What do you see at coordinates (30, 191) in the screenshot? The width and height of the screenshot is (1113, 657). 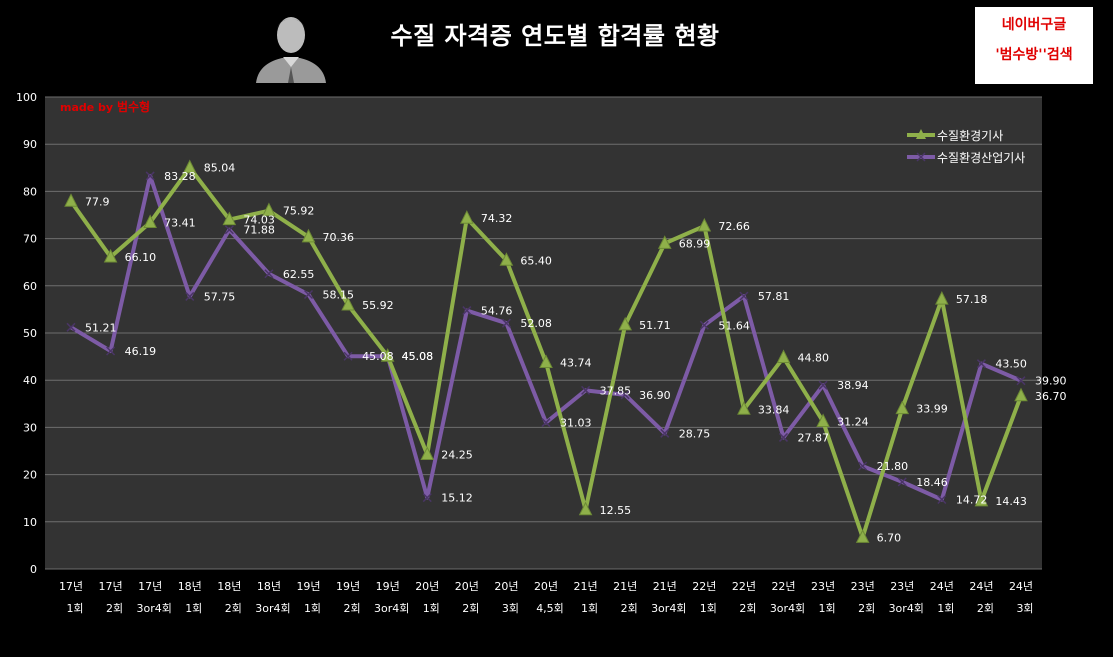 I see `y-tick-label: 80` at bounding box center [30, 191].